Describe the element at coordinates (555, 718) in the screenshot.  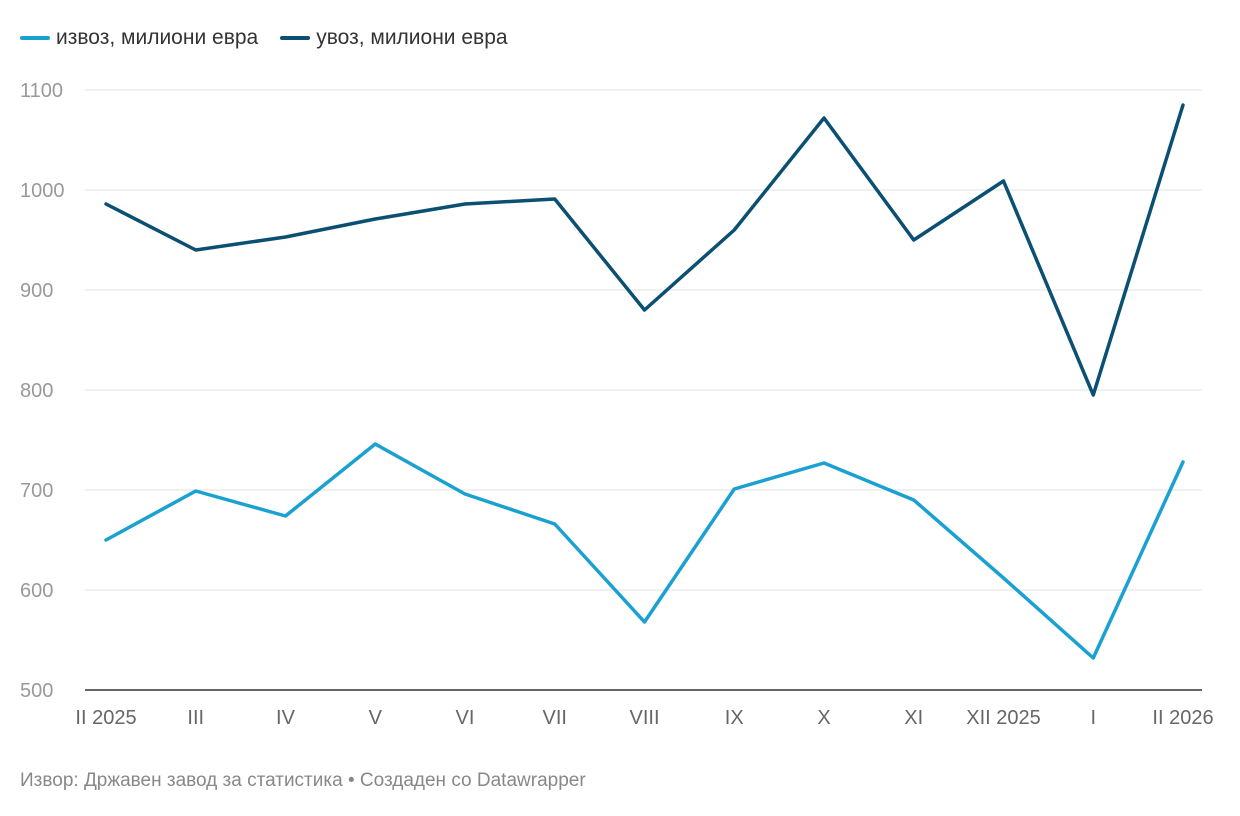
I see `x-tick-label: VII` at that location.